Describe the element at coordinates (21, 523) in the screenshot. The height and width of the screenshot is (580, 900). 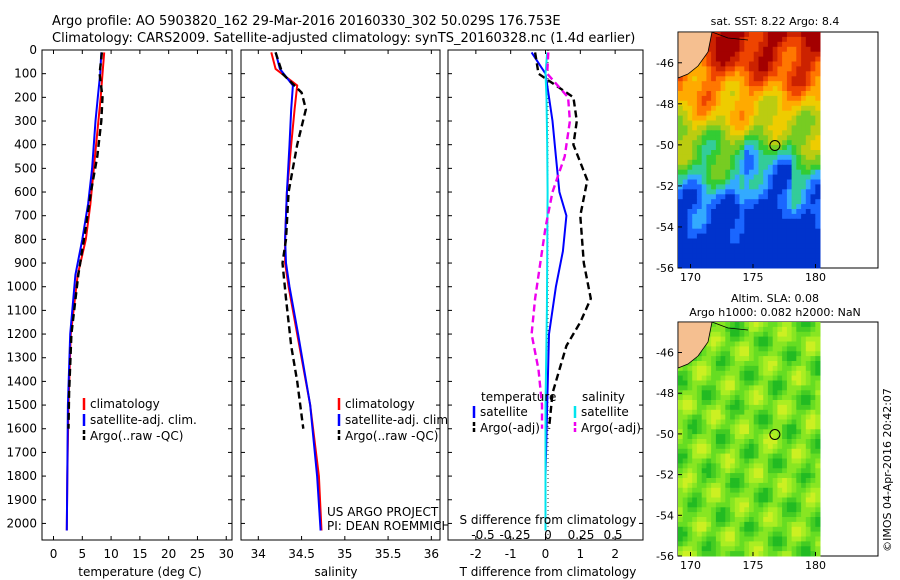
I see `y-tick-label: 2000` at that location.